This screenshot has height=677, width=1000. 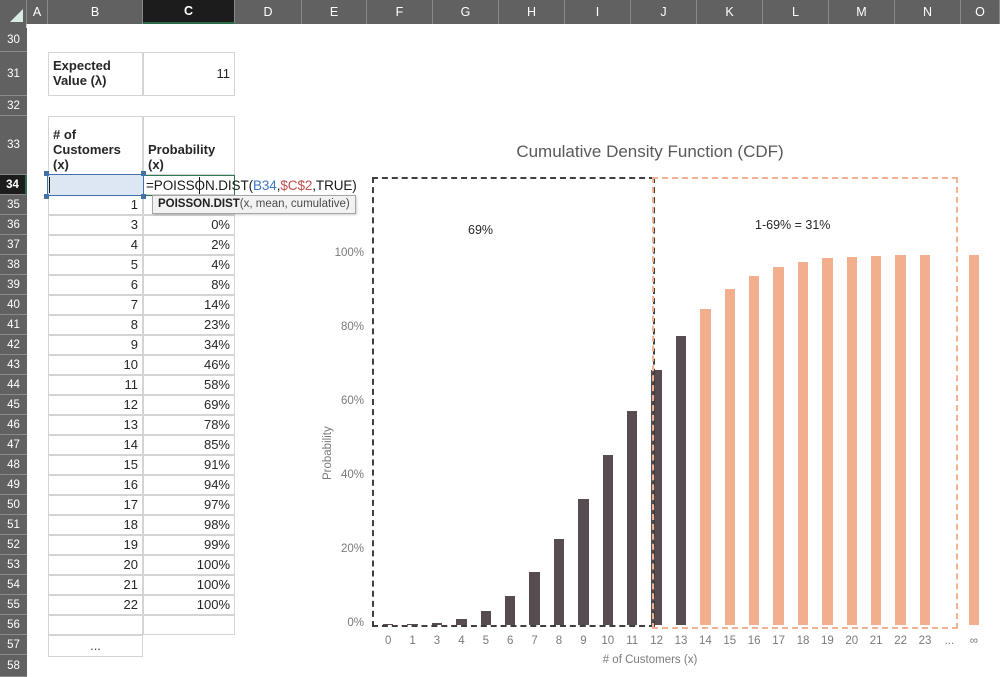 What do you see at coordinates (189, 385) in the screenshot?
I see `cell-c44-probability: 58%` at bounding box center [189, 385].